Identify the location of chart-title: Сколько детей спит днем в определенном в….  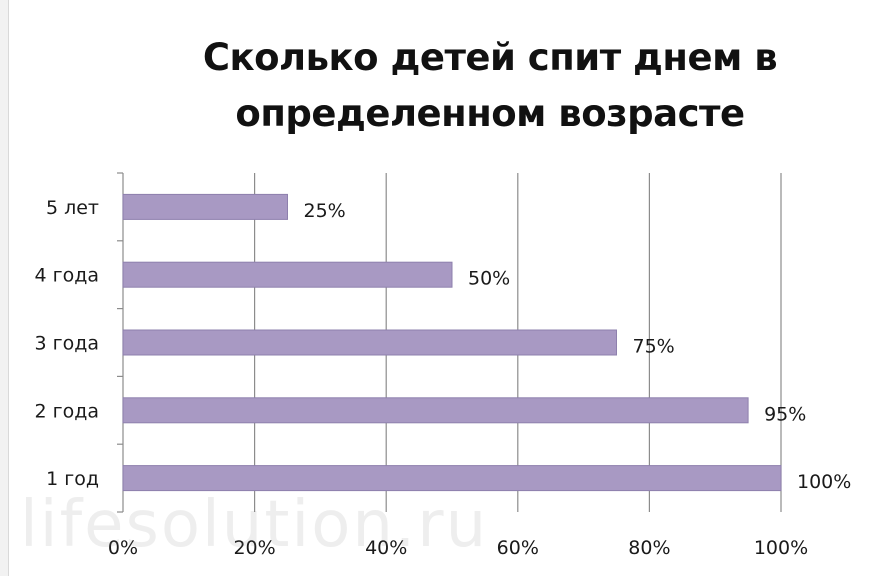
(490, 85).